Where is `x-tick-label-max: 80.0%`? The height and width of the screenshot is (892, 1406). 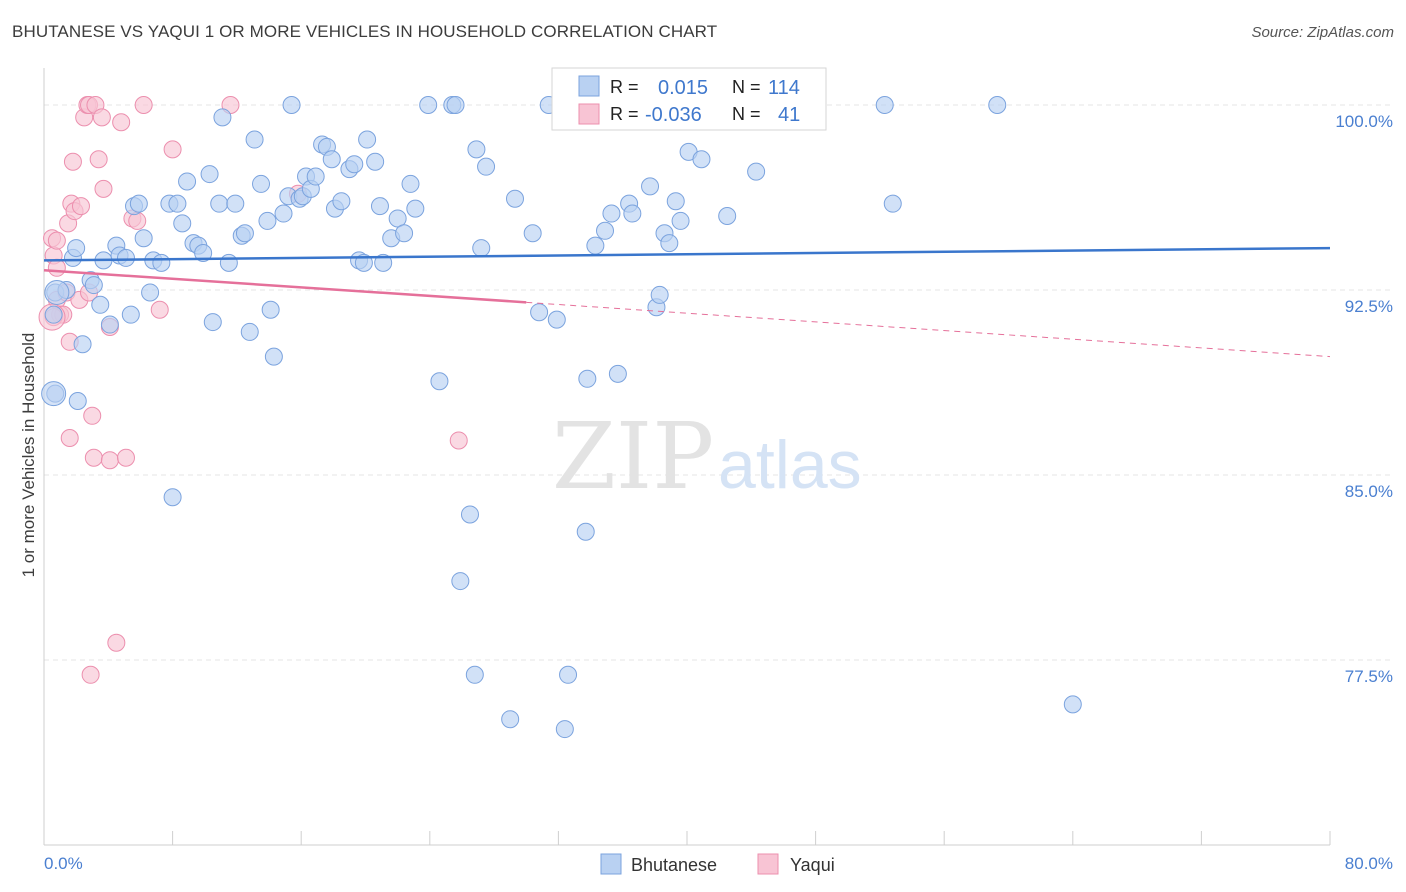 x-tick-label-max: 80.0% is located at coordinates (1369, 863).